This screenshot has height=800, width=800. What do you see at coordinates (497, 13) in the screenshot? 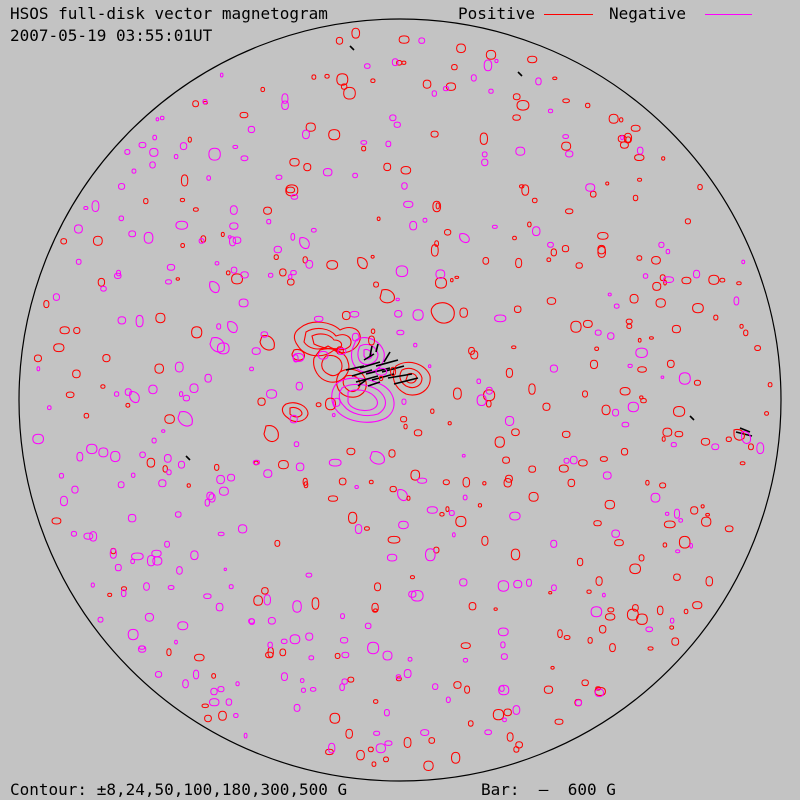
I see `legend-positive-label: Positive` at bounding box center [497, 13].